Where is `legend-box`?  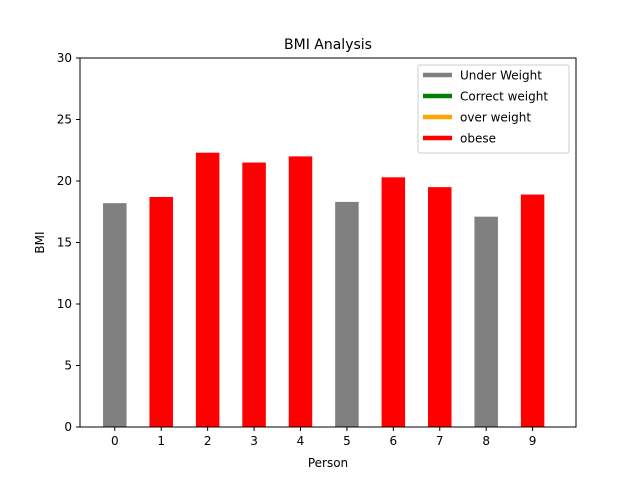
legend-box is located at coordinates (493, 109).